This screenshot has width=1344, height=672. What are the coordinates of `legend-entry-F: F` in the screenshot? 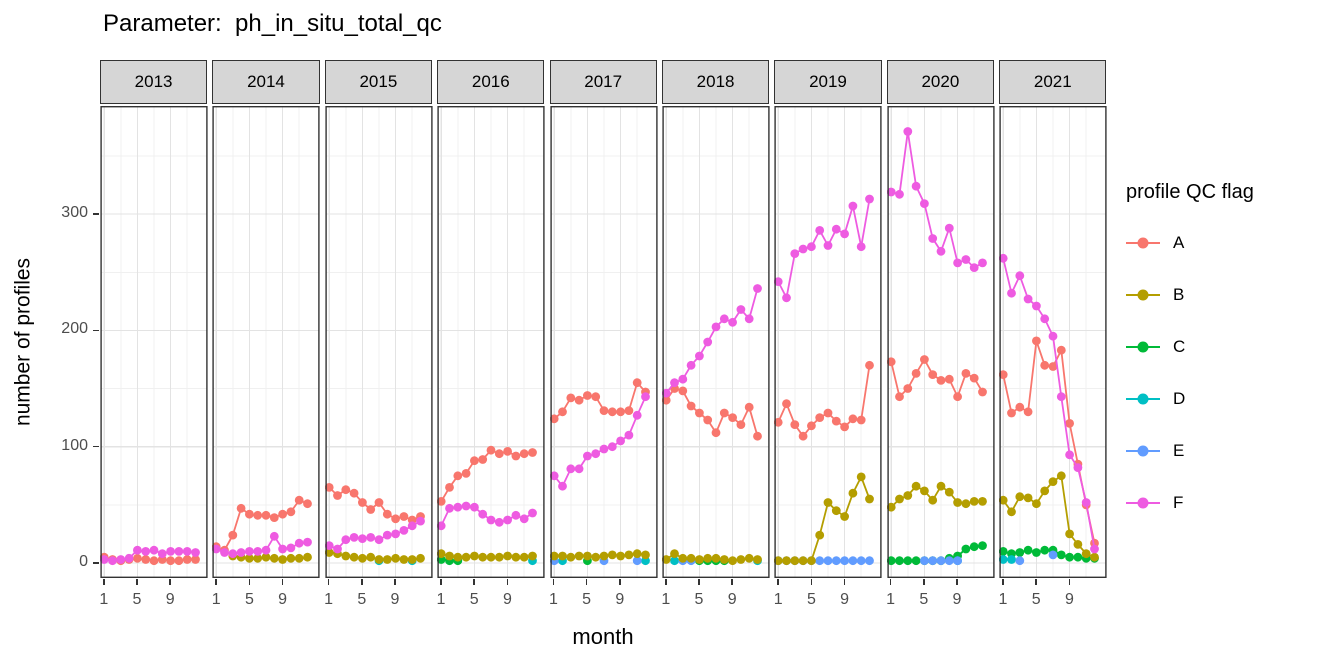 It's located at (1201, 503).